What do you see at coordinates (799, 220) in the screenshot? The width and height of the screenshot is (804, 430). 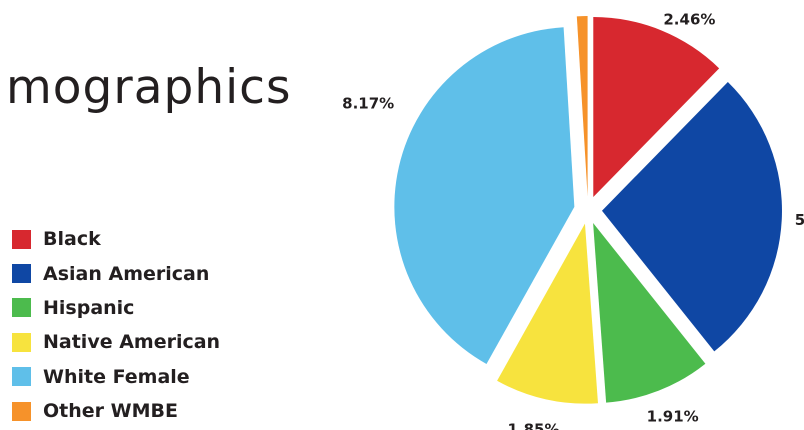 I see `slice-value-label: 5.38%` at bounding box center [799, 220].